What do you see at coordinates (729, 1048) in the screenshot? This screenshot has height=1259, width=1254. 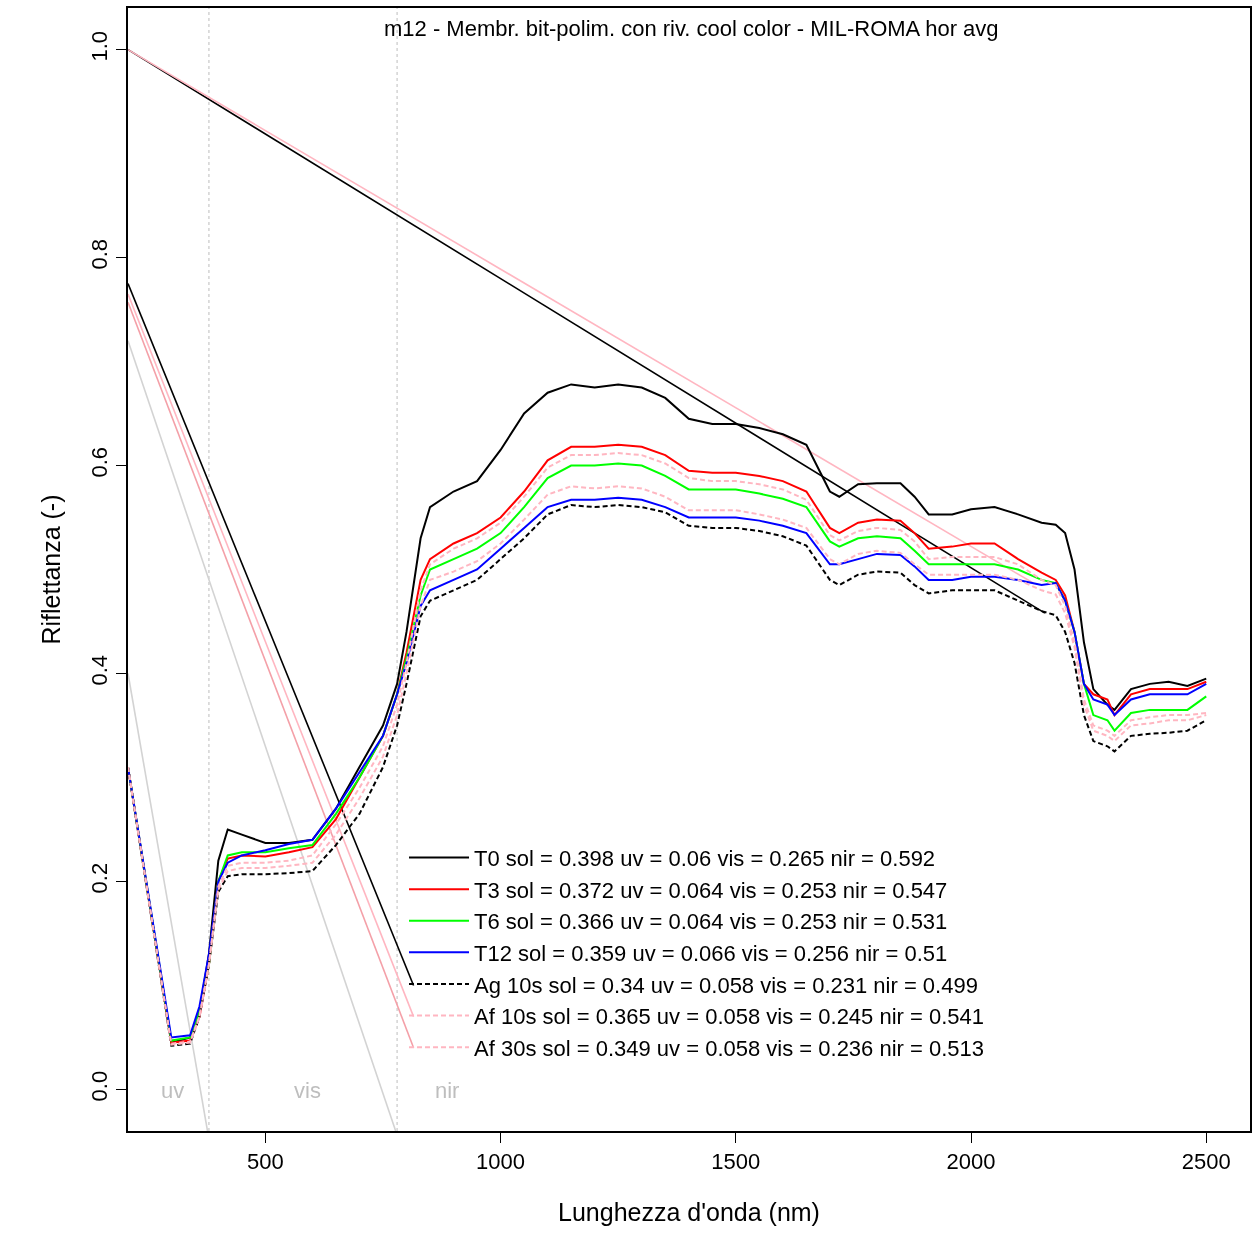 I see `legend-label: Af 30s sol = 0.349 uv = 0.058 vis = 0.236 nir = 0.513` at bounding box center [729, 1048].